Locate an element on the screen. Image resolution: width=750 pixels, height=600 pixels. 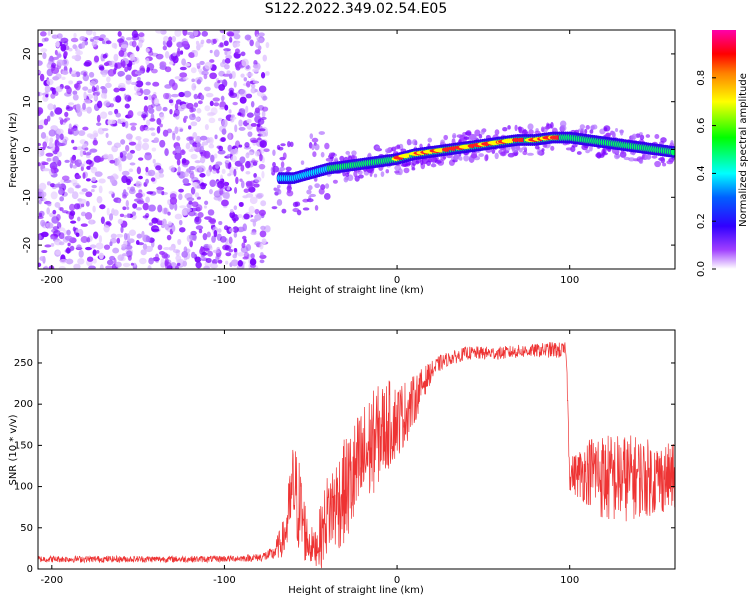
colorbar-ticks: 0.0 0.2 0.4 0.6 0.8 is located at coordinates (706, 173).